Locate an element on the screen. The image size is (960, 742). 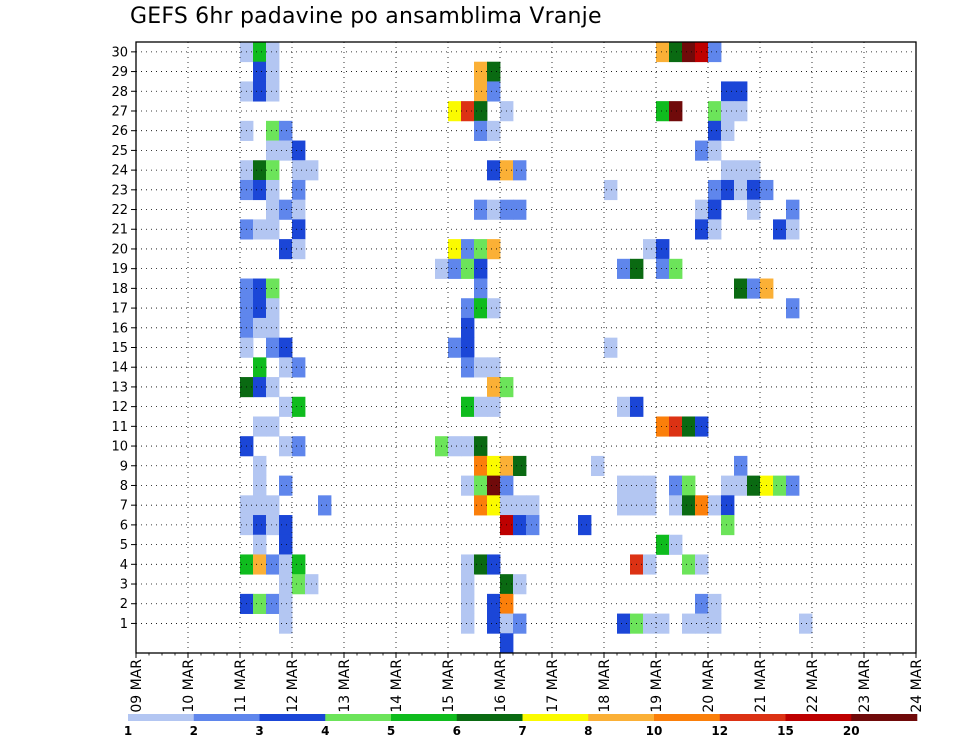
y-tick-label: 4 is located at coordinates (124, 565).